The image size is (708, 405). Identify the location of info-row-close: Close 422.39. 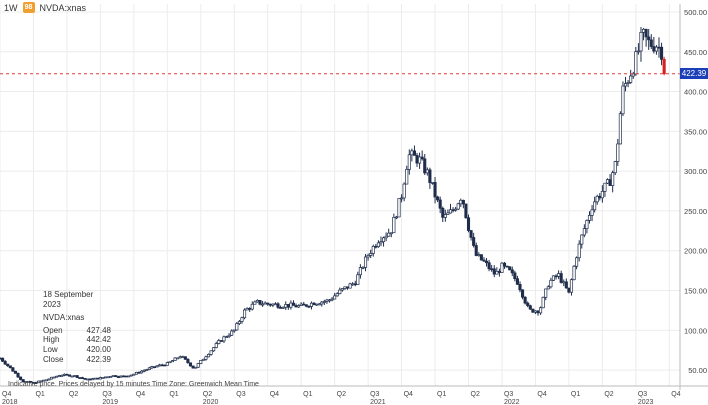
(77, 360).